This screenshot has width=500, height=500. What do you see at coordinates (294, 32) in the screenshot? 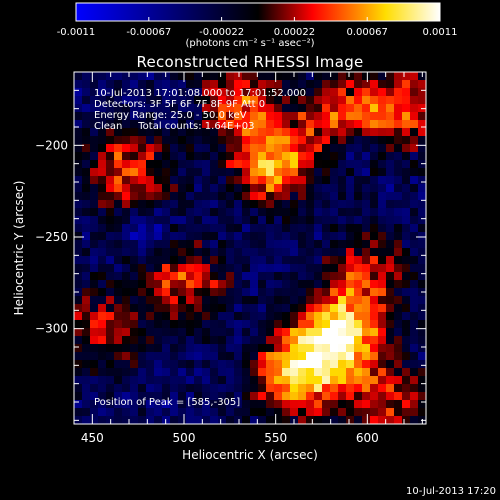
I see `colorbar-tick-label: 0.00022` at bounding box center [294, 32].